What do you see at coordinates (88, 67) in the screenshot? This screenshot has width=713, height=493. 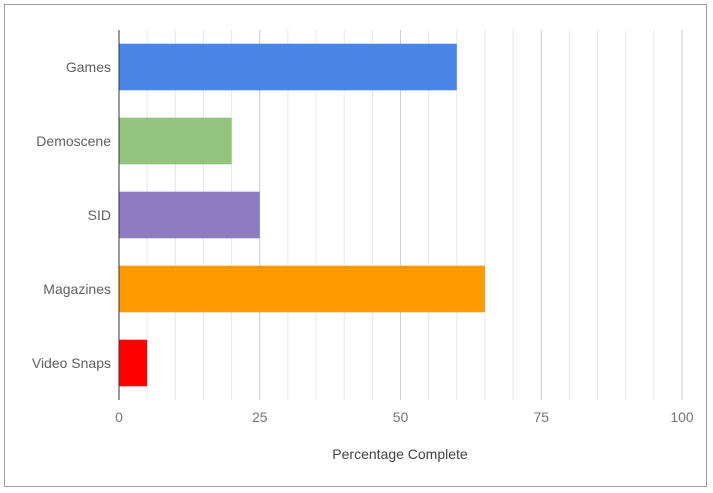 I see `category-label: Games` at bounding box center [88, 67].